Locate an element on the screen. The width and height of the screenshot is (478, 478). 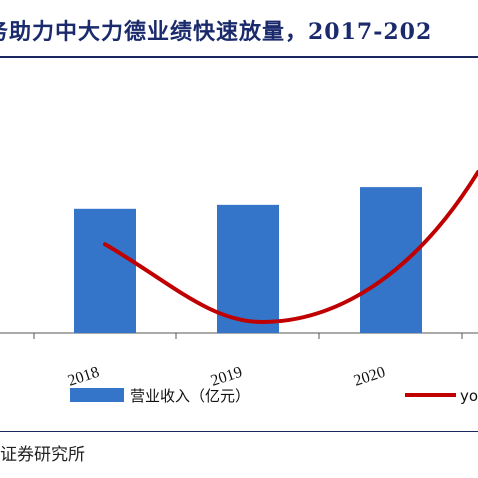
chart-title: 务助力中大力德业绩快速放量，2017-202 is located at coordinates (216, 32).